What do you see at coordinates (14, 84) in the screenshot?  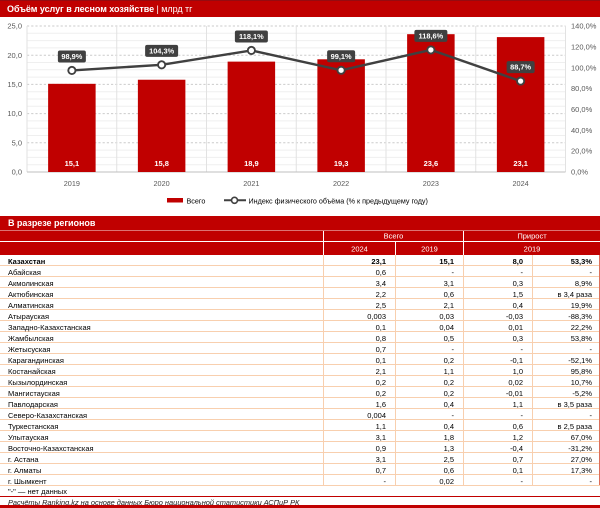 I see `svg-text: 15,0` at bounding box center [14, 84].